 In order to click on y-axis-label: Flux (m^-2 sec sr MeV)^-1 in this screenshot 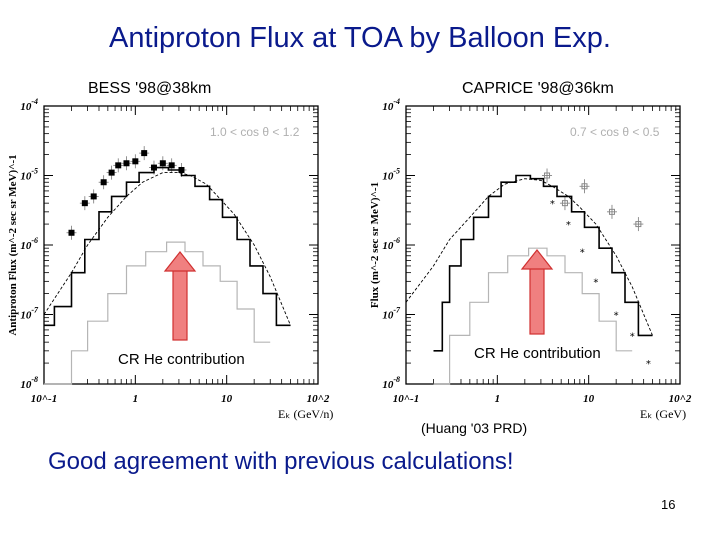, I will do `click(375, 245)`.